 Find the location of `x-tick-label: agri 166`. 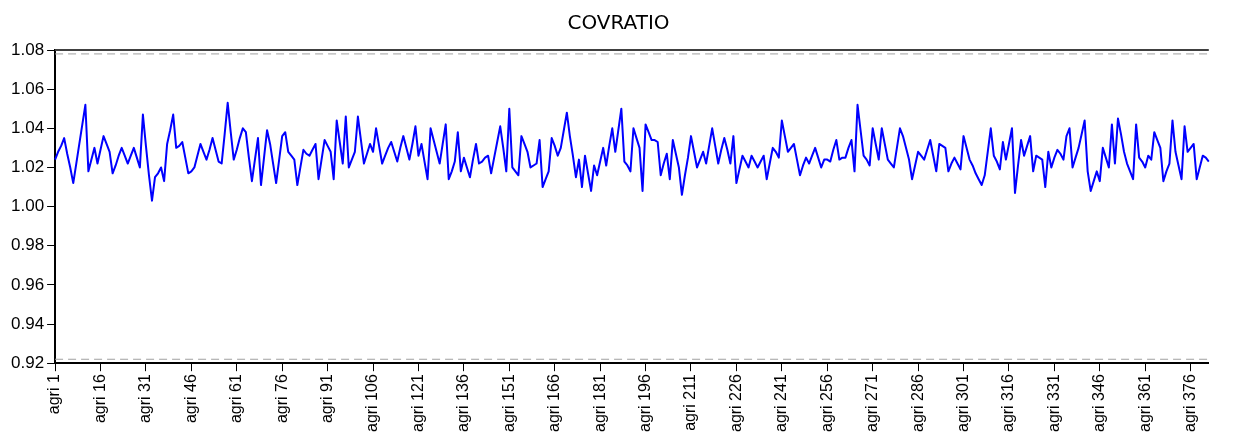

x-tick-label: agri 166 is located at coordinates (554, 403).